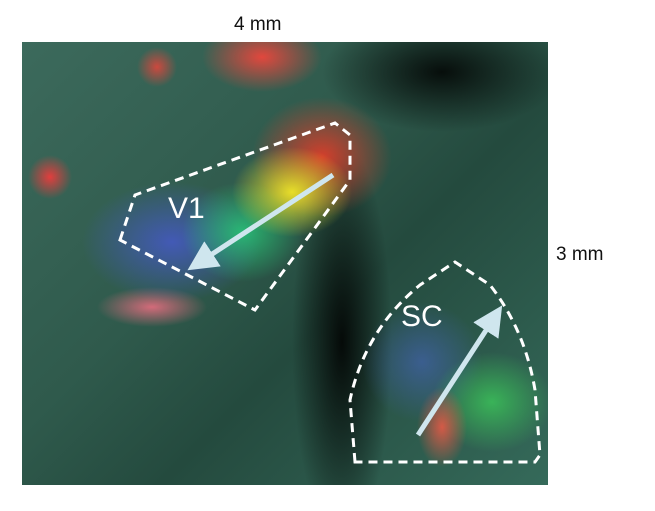 This screenshot has height=511, width=655. Describe the element at coordinates (258, 24) in the screenshot. I see `scale-width-label: 4 mm` at that location.